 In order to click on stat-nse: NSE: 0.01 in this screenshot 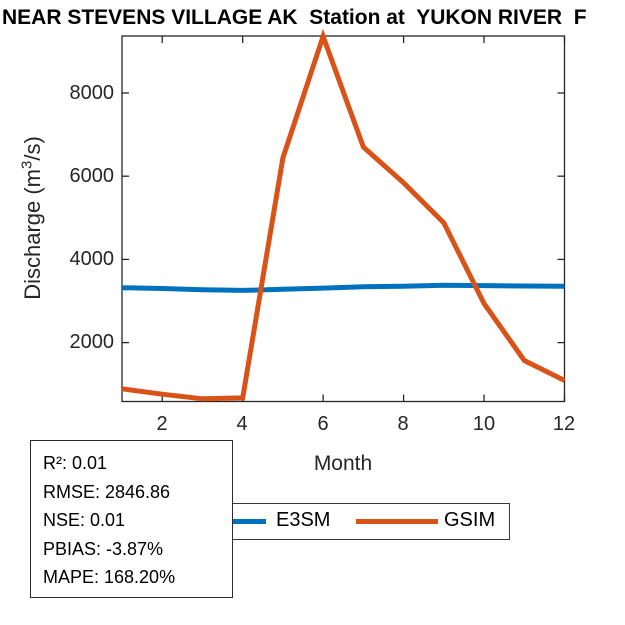, I will do `click(84, 520)`.